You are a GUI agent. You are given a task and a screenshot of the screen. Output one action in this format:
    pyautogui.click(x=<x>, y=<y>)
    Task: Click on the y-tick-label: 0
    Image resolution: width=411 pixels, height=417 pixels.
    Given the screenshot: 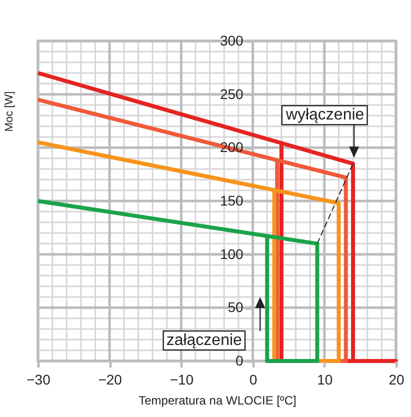 What is the action you would take?
    pyautogui.click(x=240, y=360)
    